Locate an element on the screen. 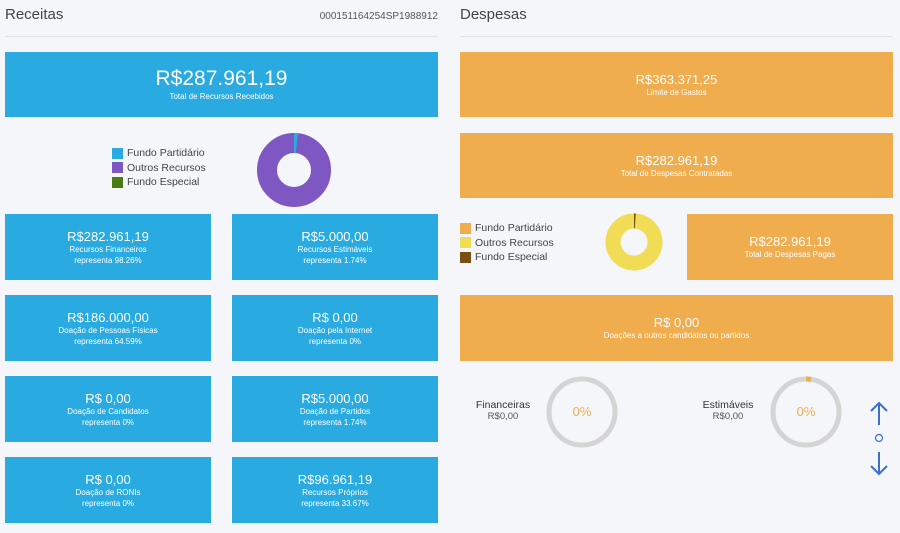  card-label: Doação de Partidos is located at coordinates (335, 411).